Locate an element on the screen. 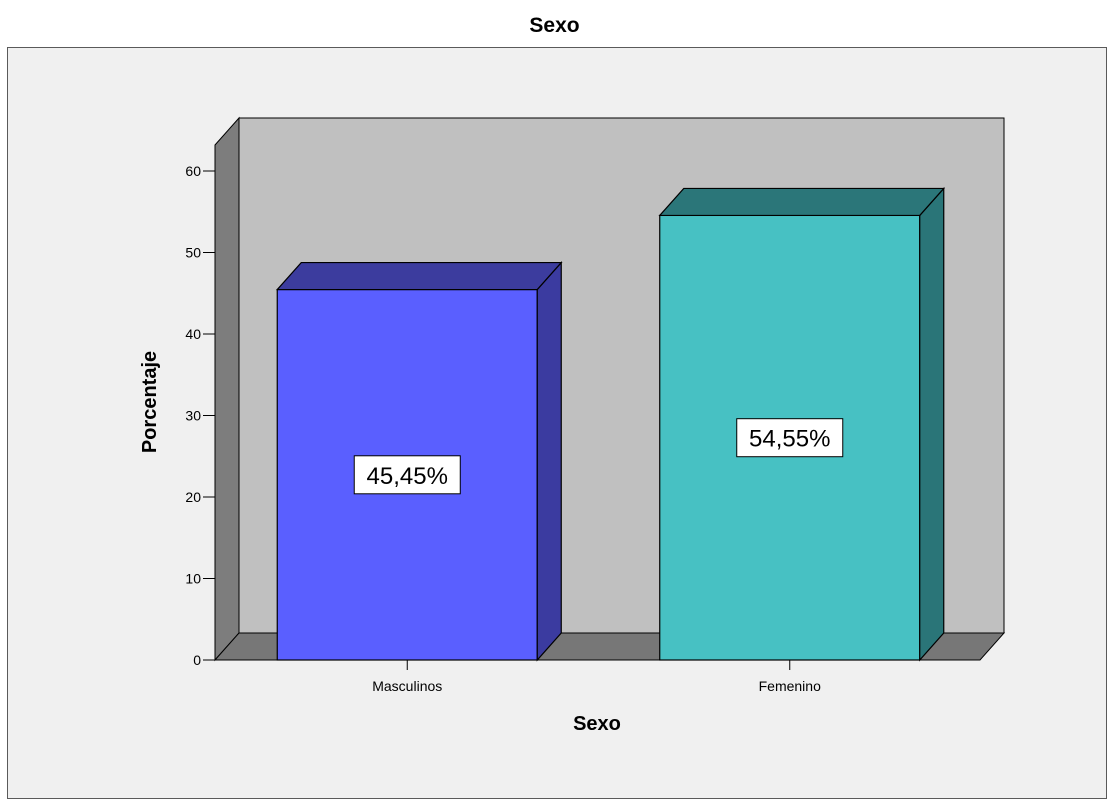  y-axis: 0 10 20 30 40 50 60 is located at coordinates (200, 406).